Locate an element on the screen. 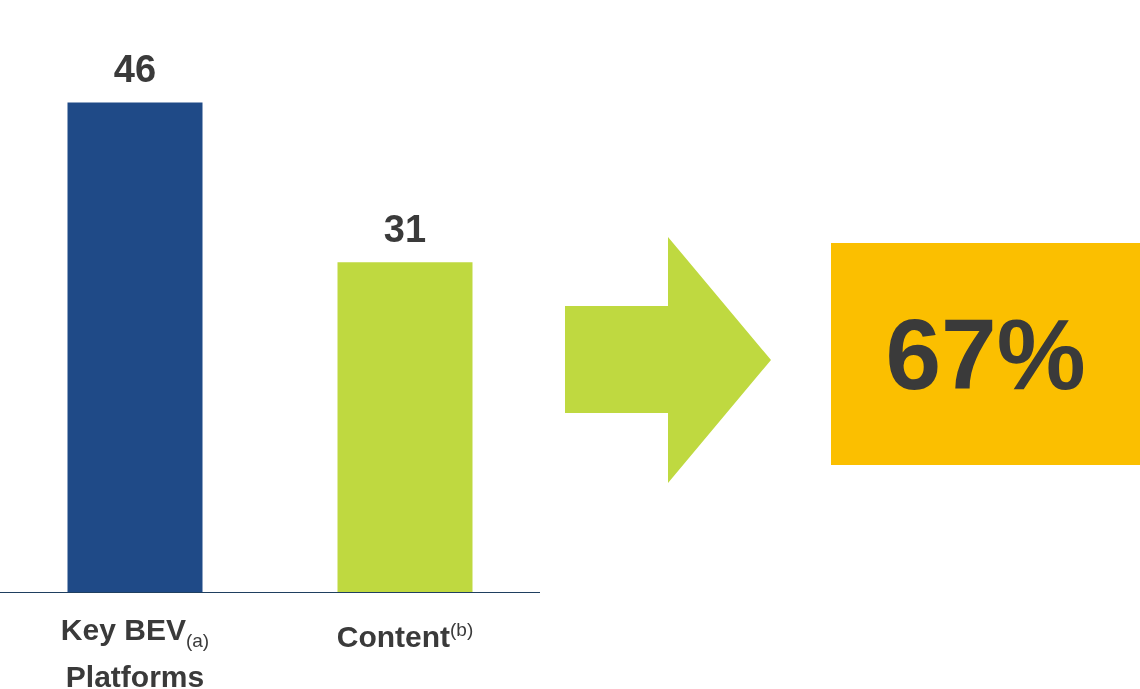  data-label: 31 is located at coordinates (405, 228).